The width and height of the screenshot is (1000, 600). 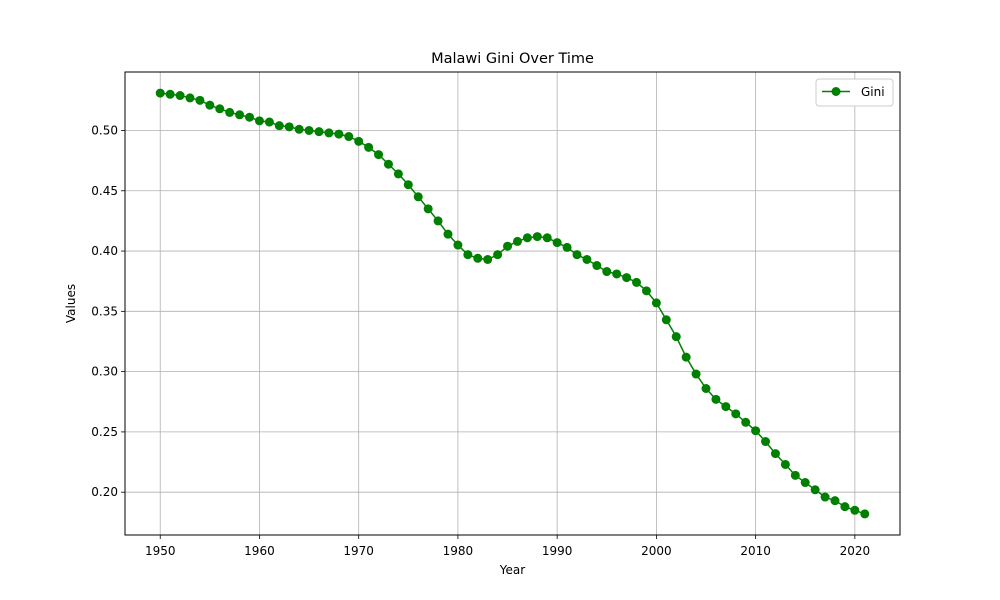 What do you see at coordinates (656, 551) in the screenshot?
I see `x-tick-label: 2000` at bounding box center [656, 551].